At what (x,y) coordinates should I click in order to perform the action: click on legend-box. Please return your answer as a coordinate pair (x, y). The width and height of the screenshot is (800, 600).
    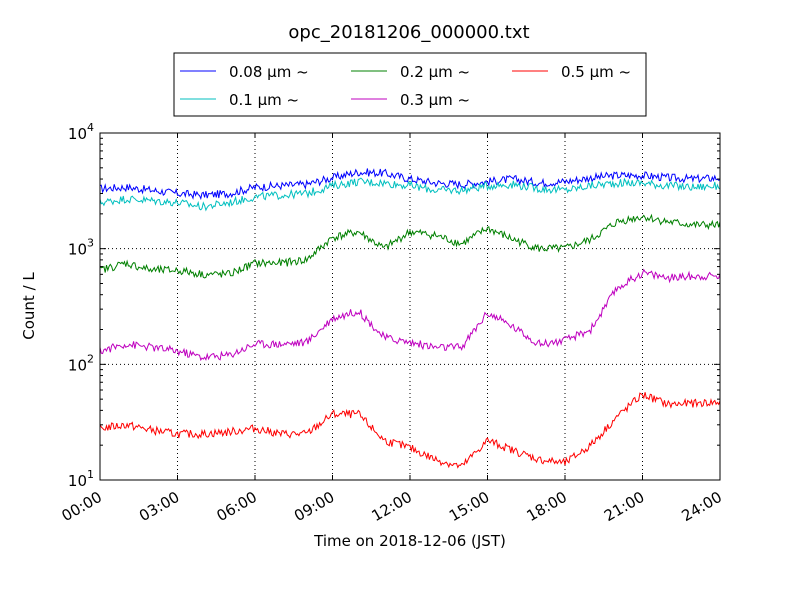
    Looking at the image, I should click on (410, 84).